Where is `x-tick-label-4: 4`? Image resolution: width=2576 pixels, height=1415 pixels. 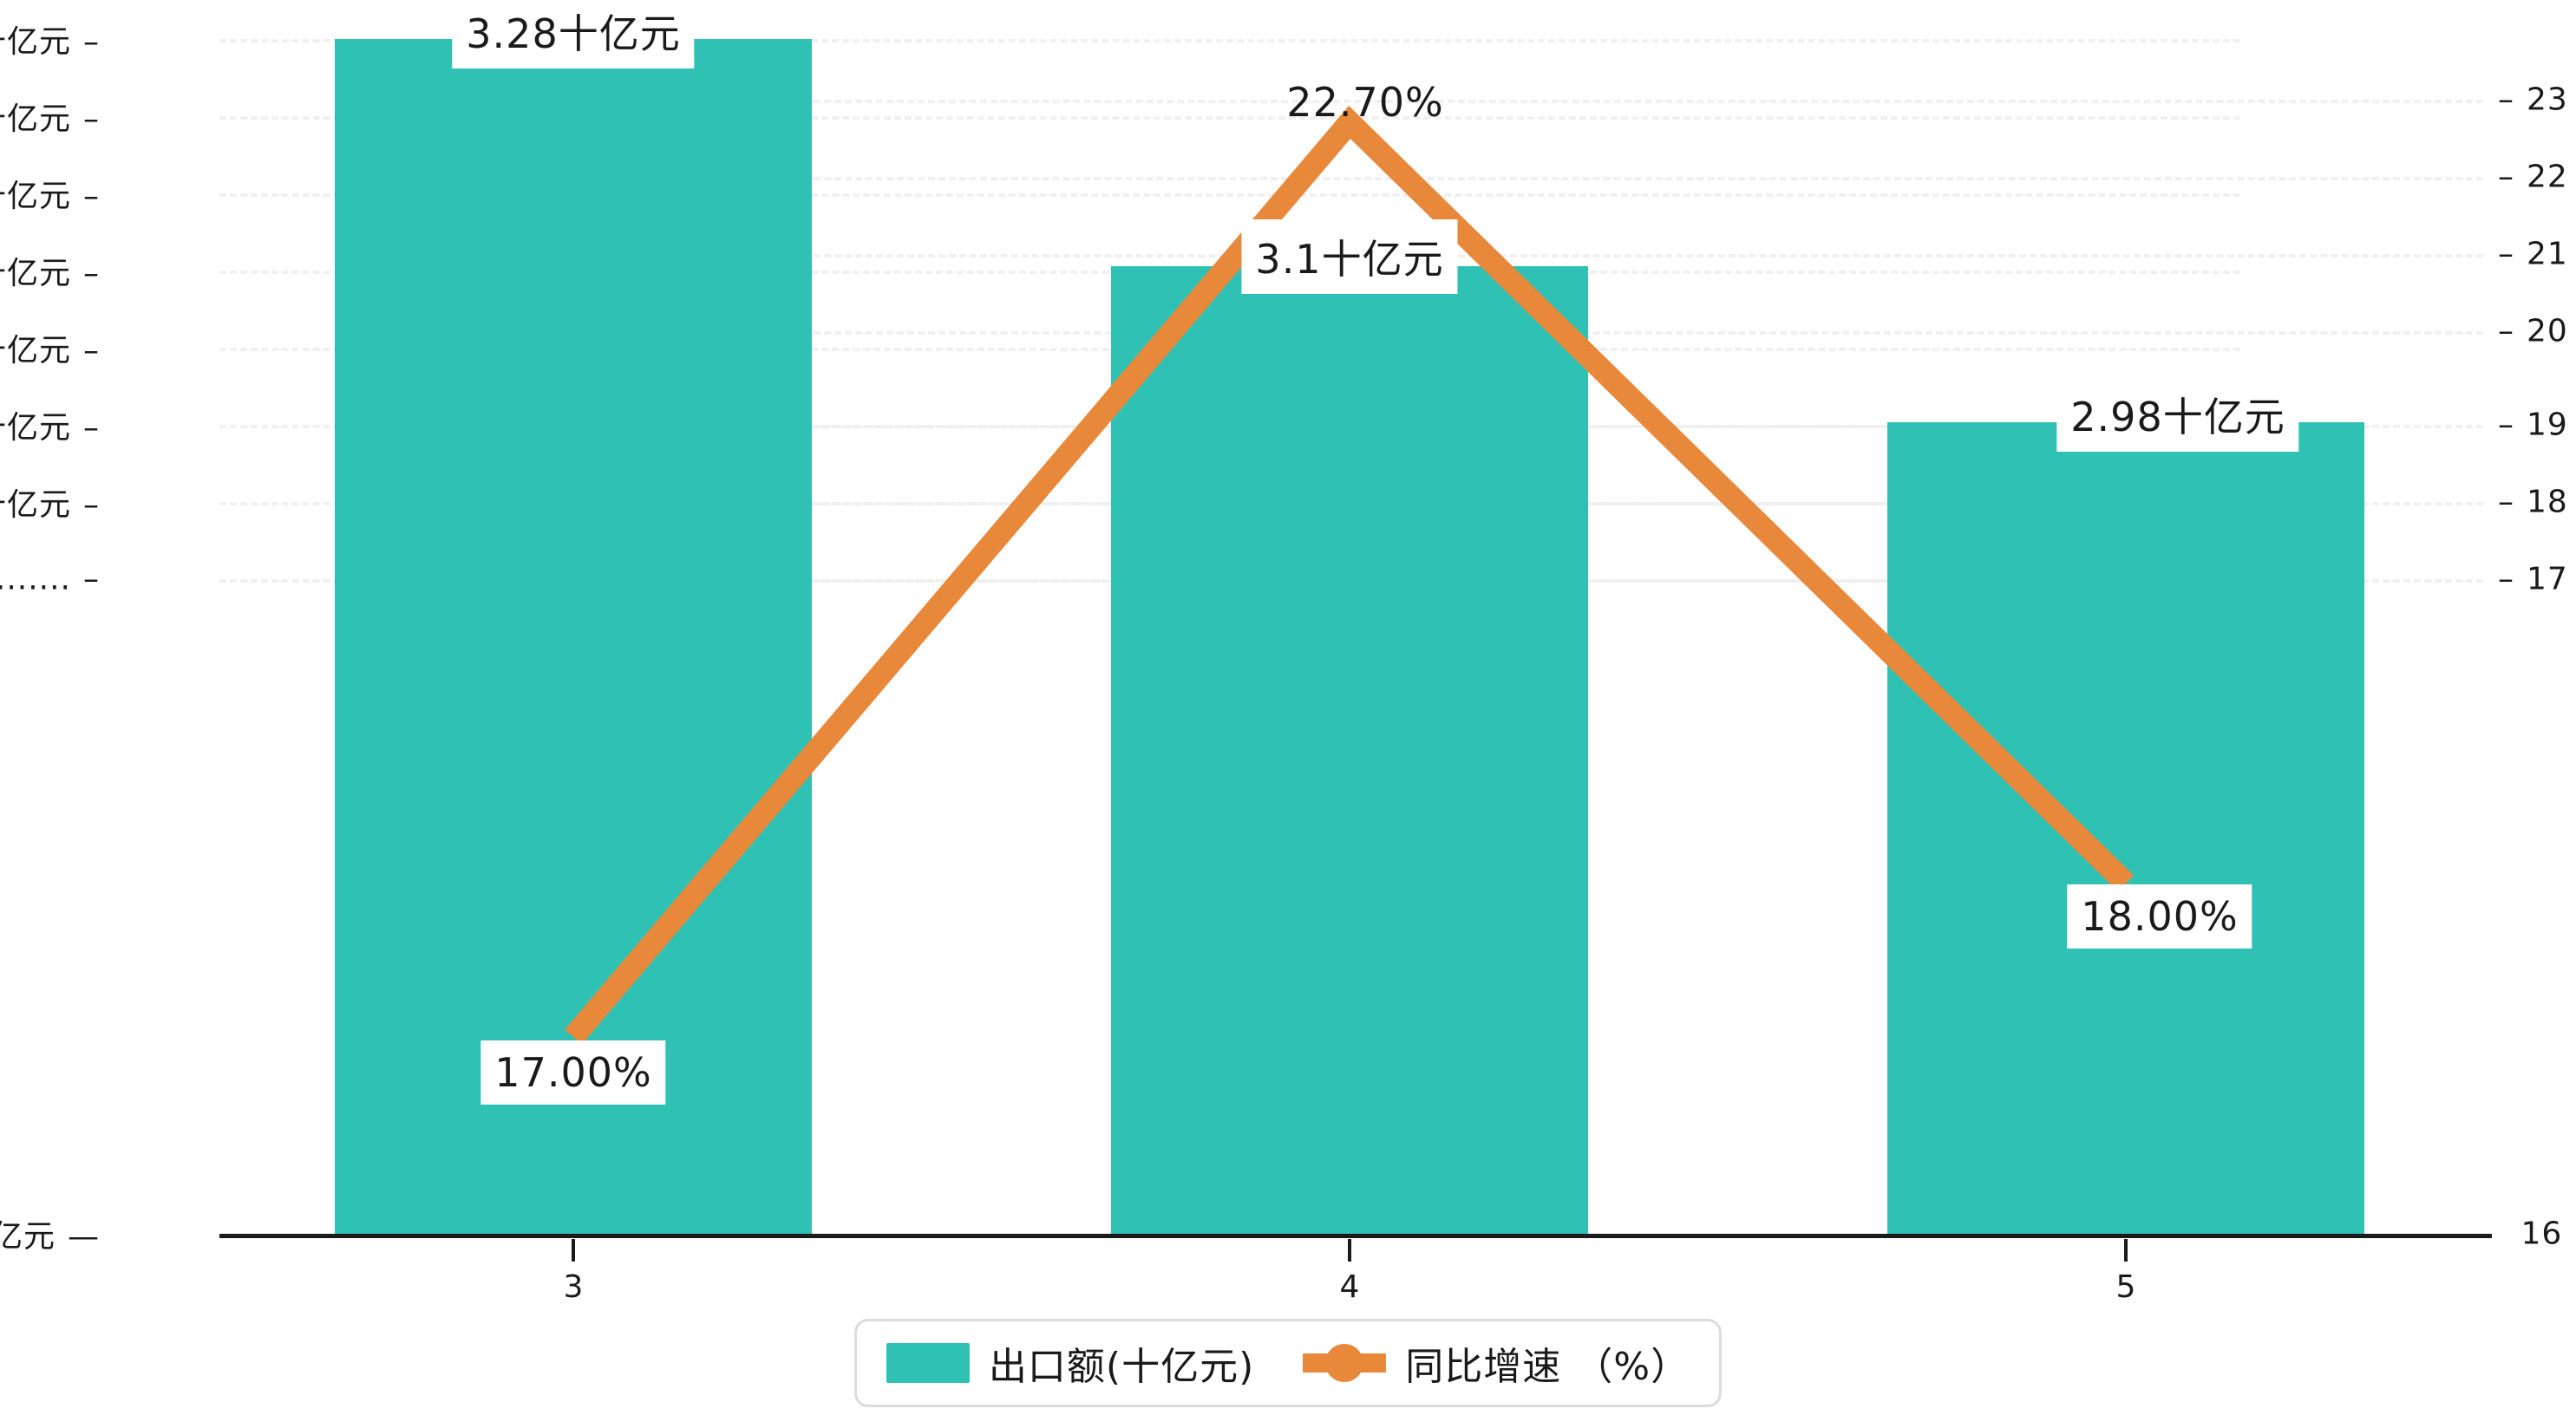
x-tick-label-4: 4 is located at coordinates (1349, 1287).